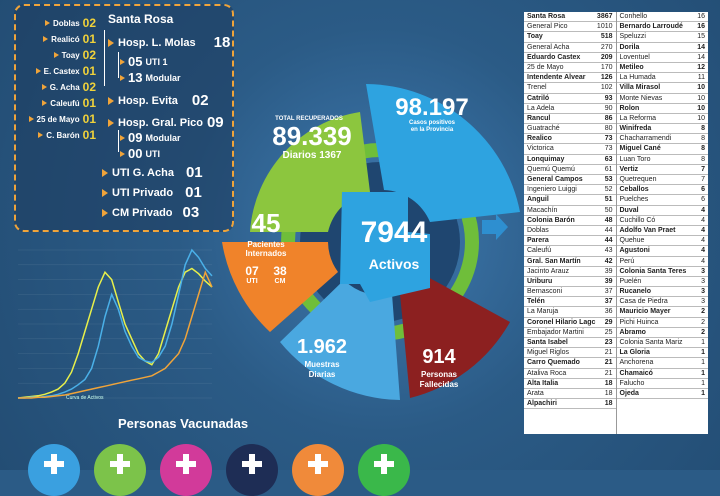 This screenshot has height=496, width=720. I want to click on locality-name: La Adela, so click(541, 108).